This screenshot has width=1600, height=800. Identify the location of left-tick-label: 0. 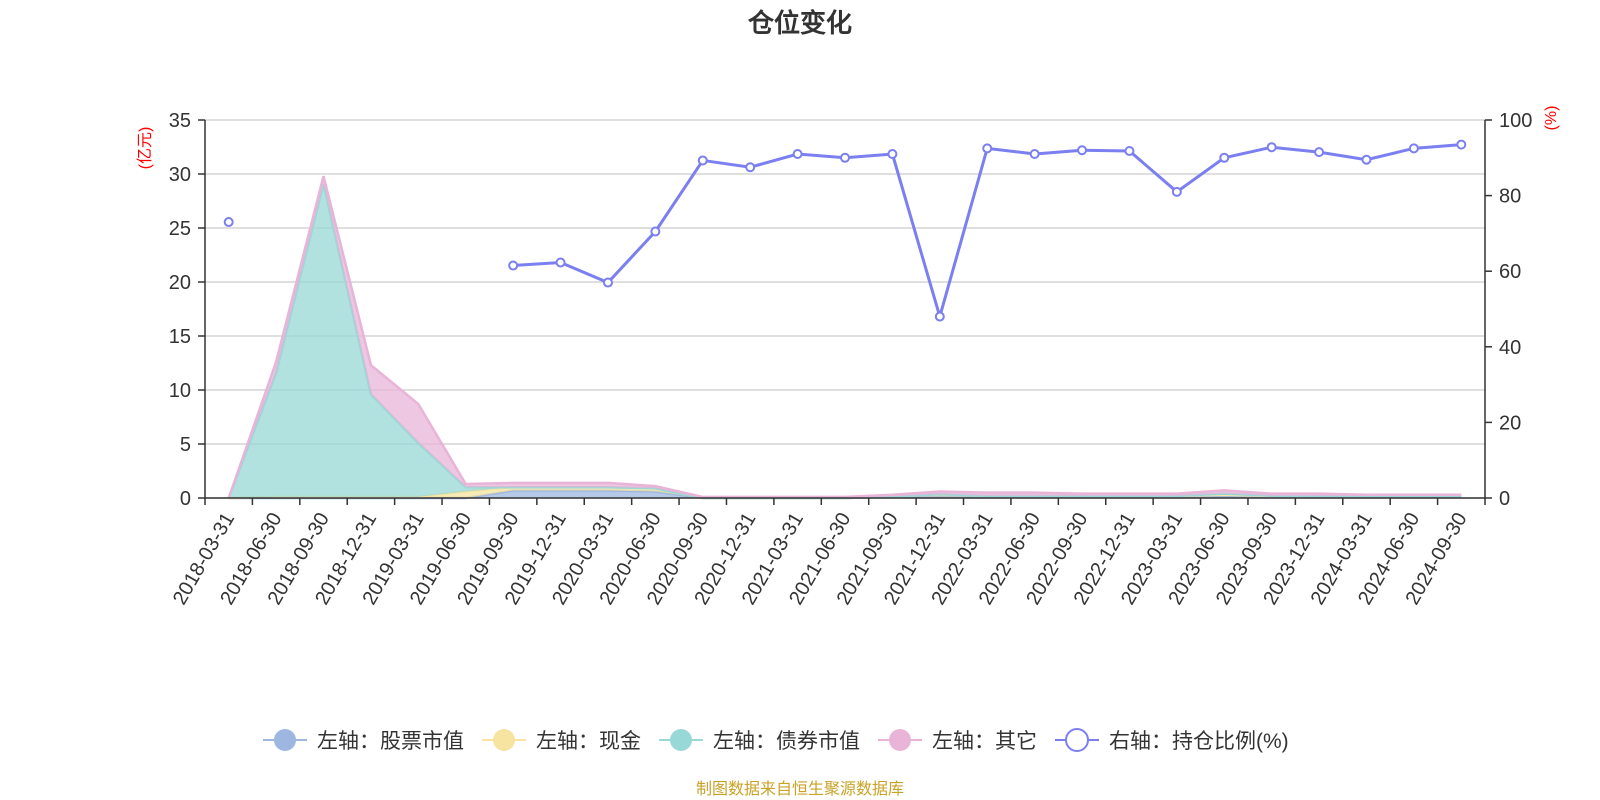
(185, 499).